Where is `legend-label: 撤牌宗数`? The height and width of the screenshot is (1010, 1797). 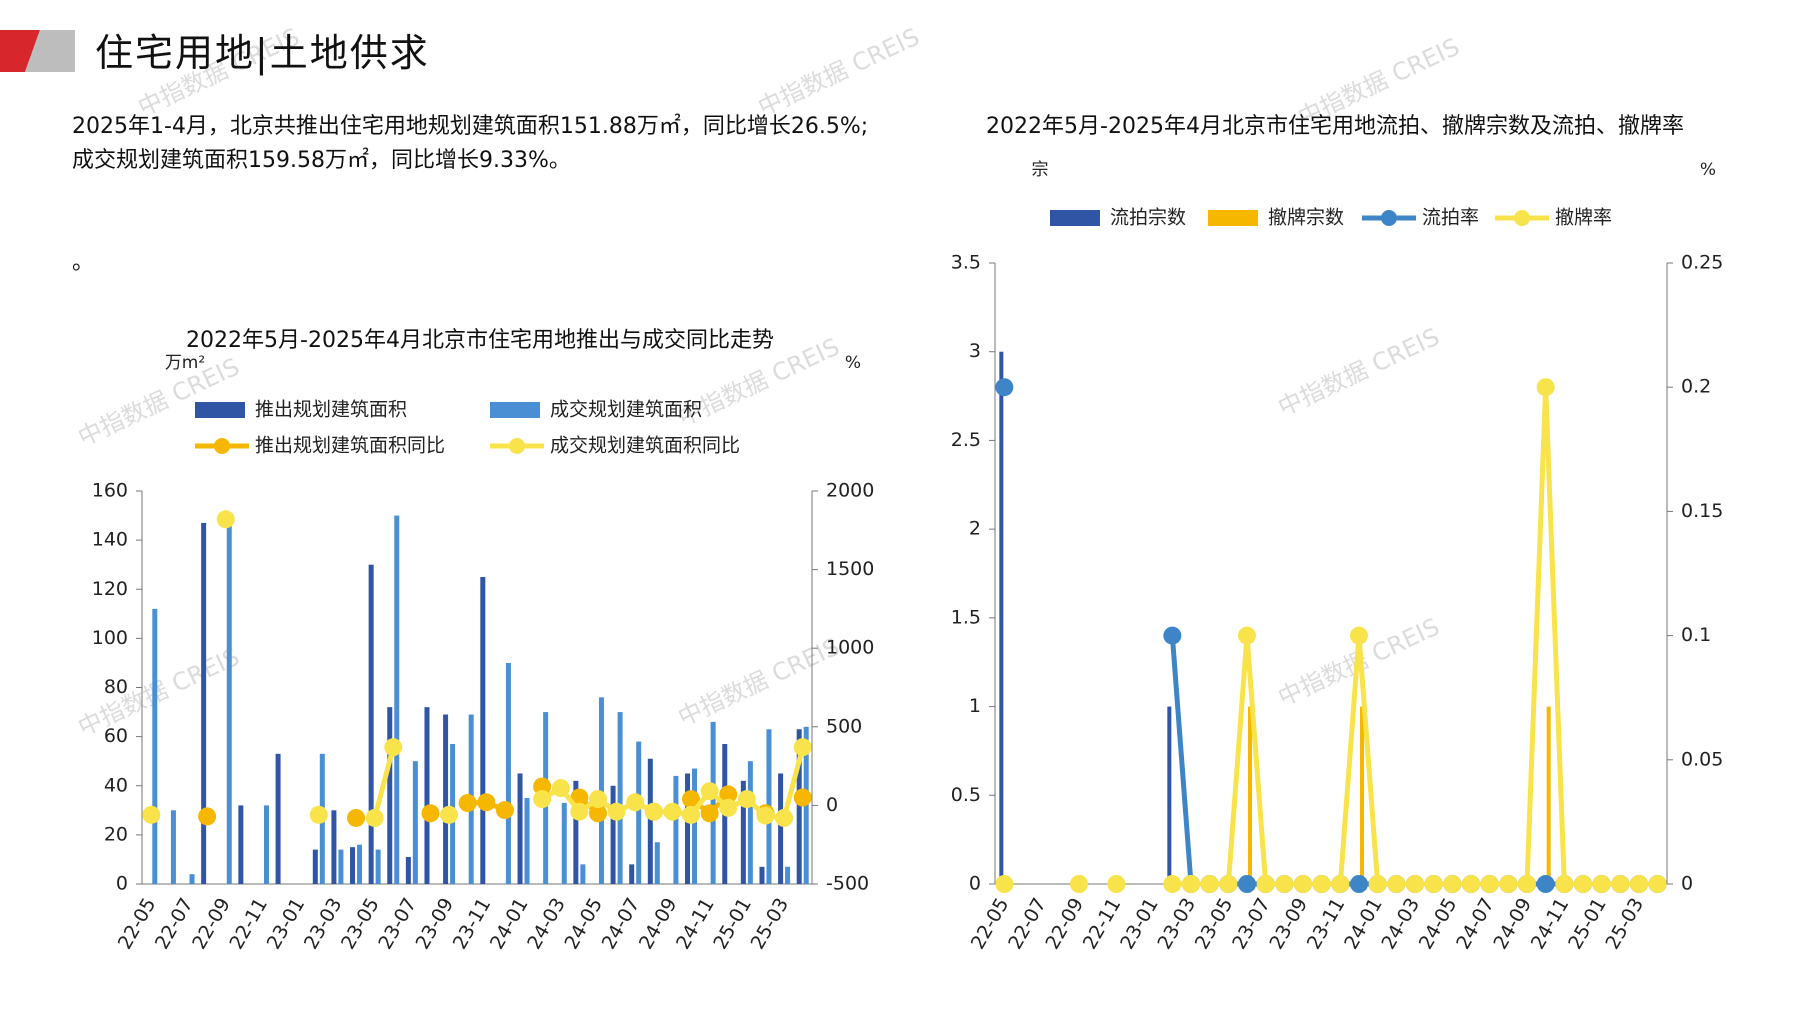
legend-label: 撤牌宗数 is located at coordinates (1306, 218).